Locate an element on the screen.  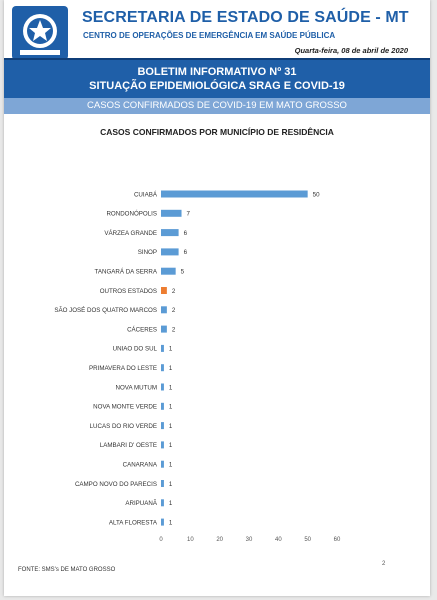
state-seal-icon is located at coordinates (40, 33).